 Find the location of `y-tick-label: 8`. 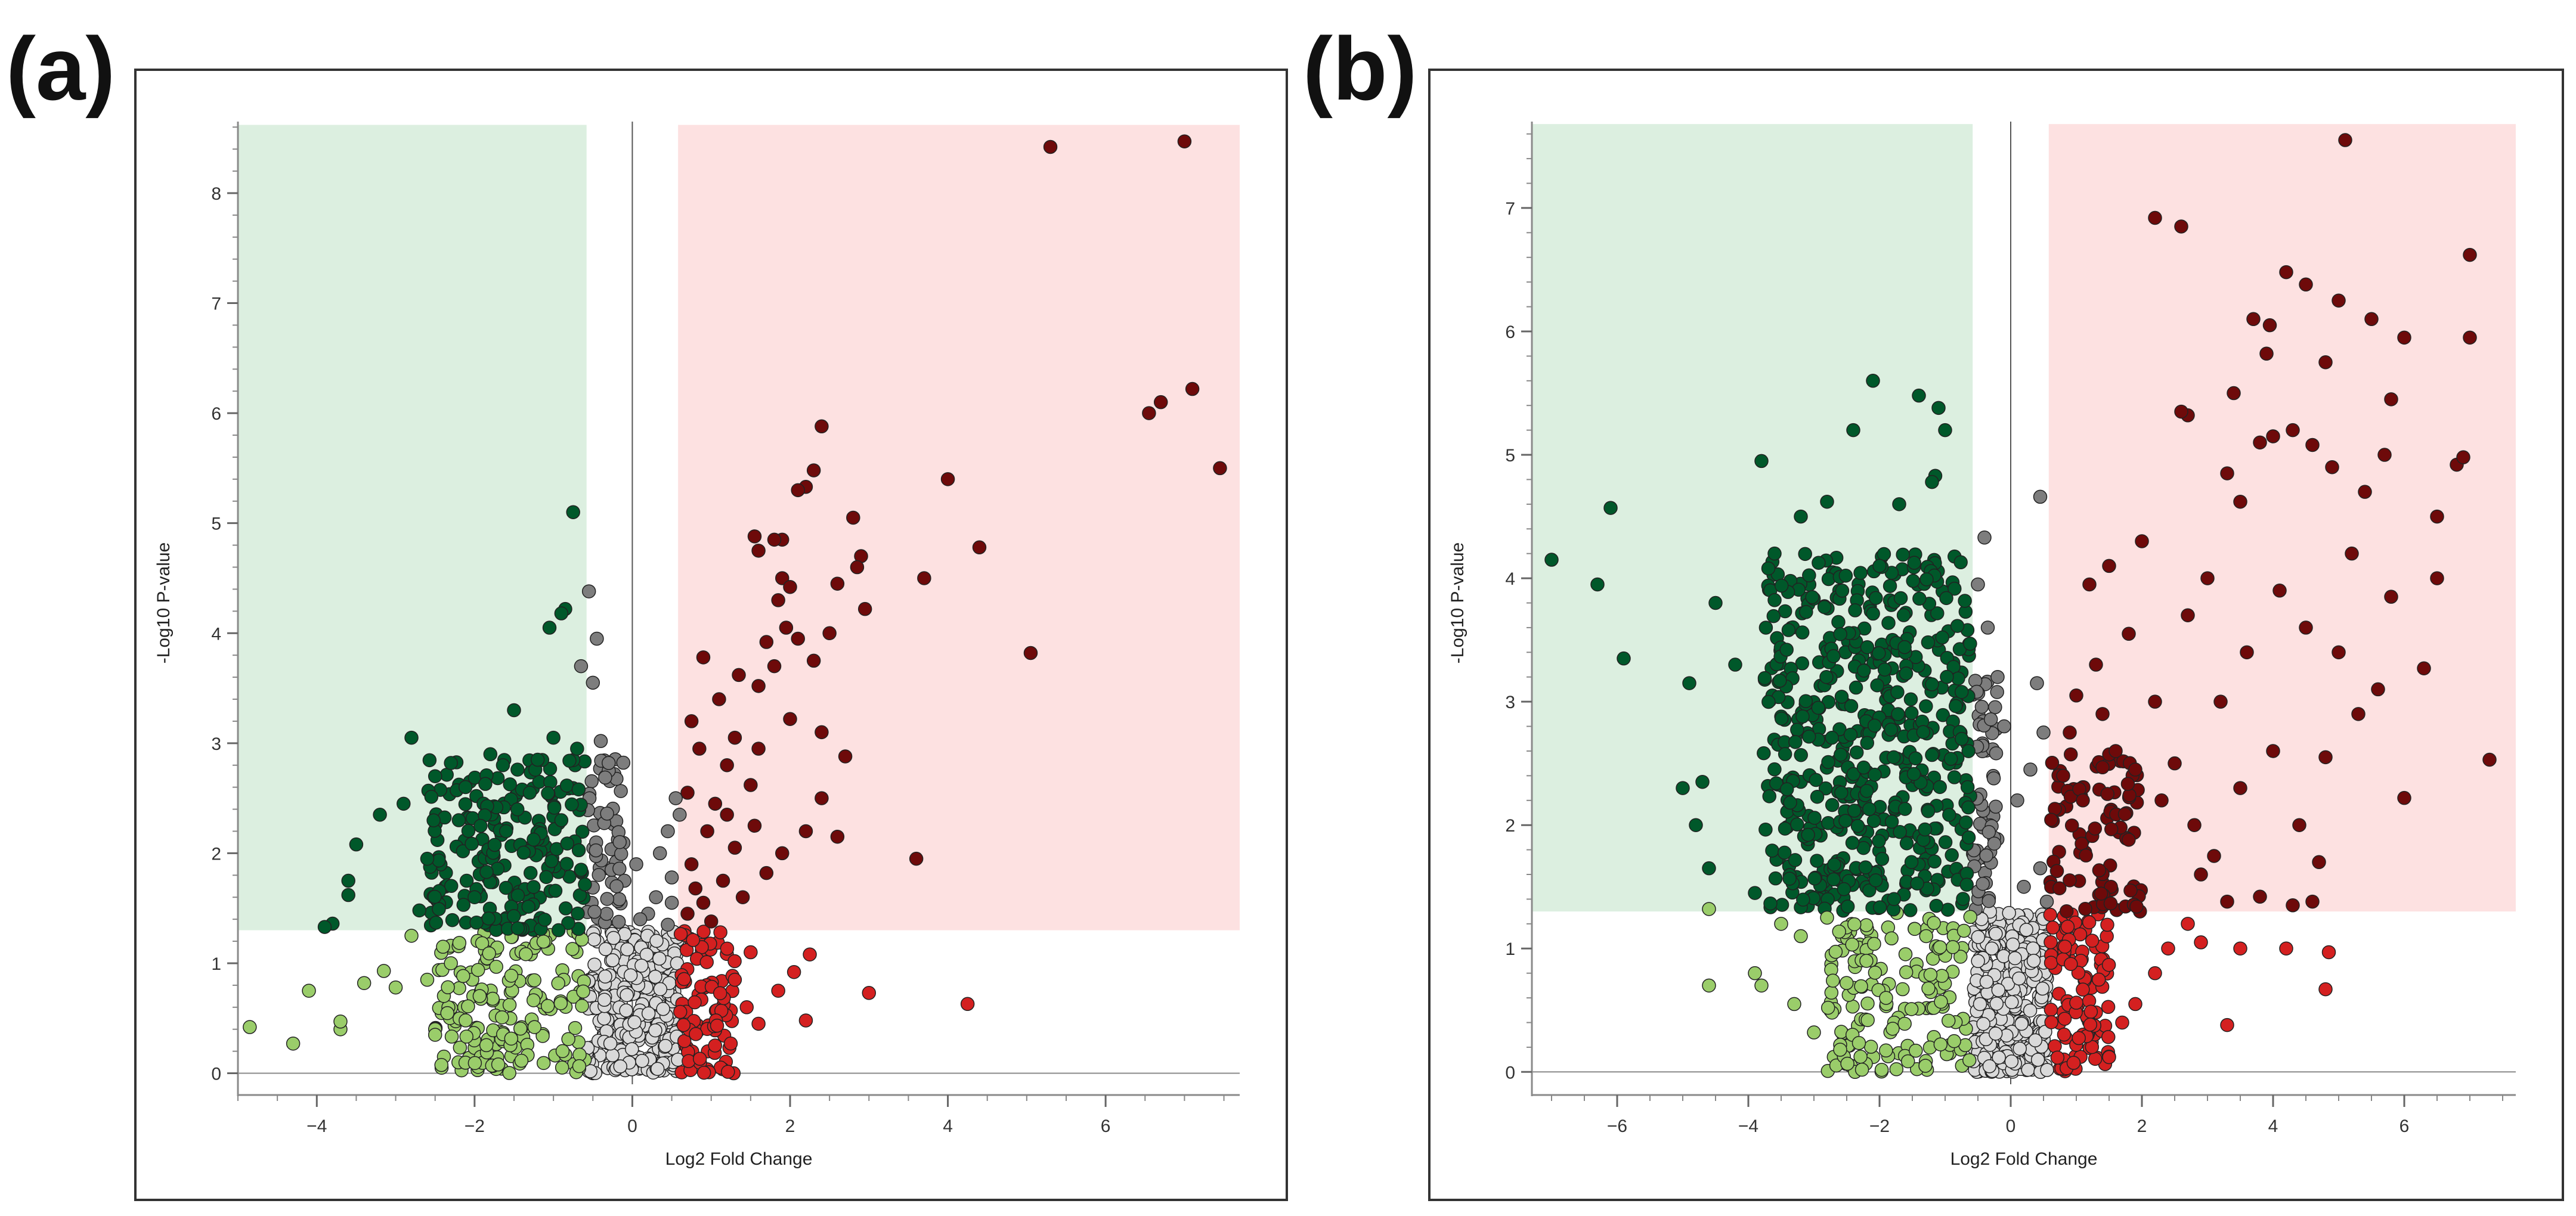

y-tick-label: 8 is located at coordinates (216, 194).